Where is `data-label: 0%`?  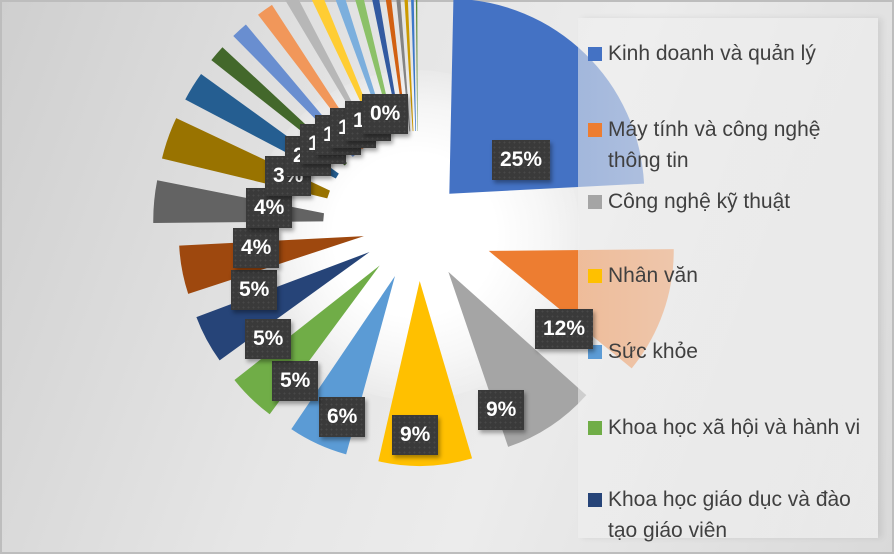
data-label: 0% is located at coordinates (385, 114).